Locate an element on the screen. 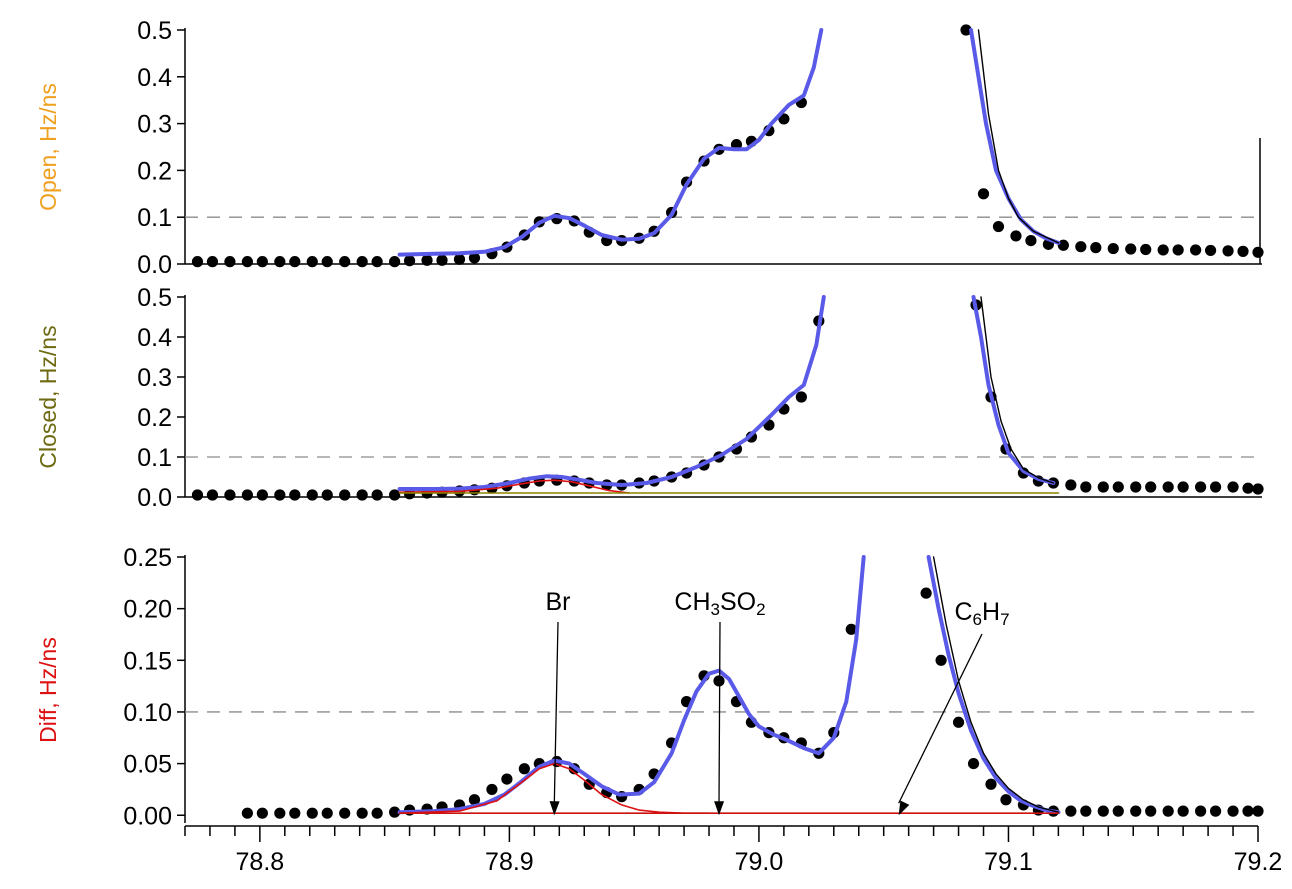  y-axis-label-part: Open is located at coordinates (48, 183).